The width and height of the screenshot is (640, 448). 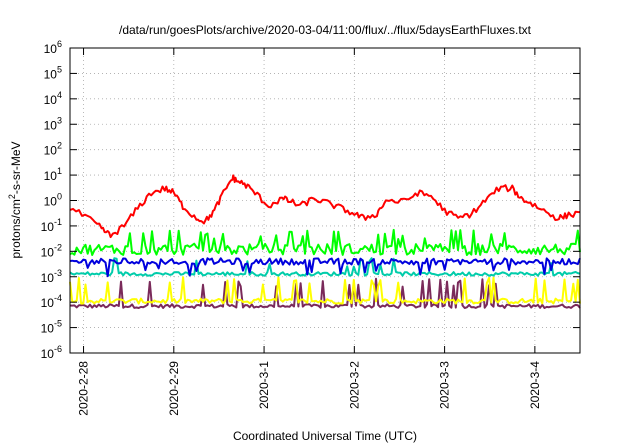 I want to click on x-tick-label: 2020-3-2, so click(x=354, y=385).